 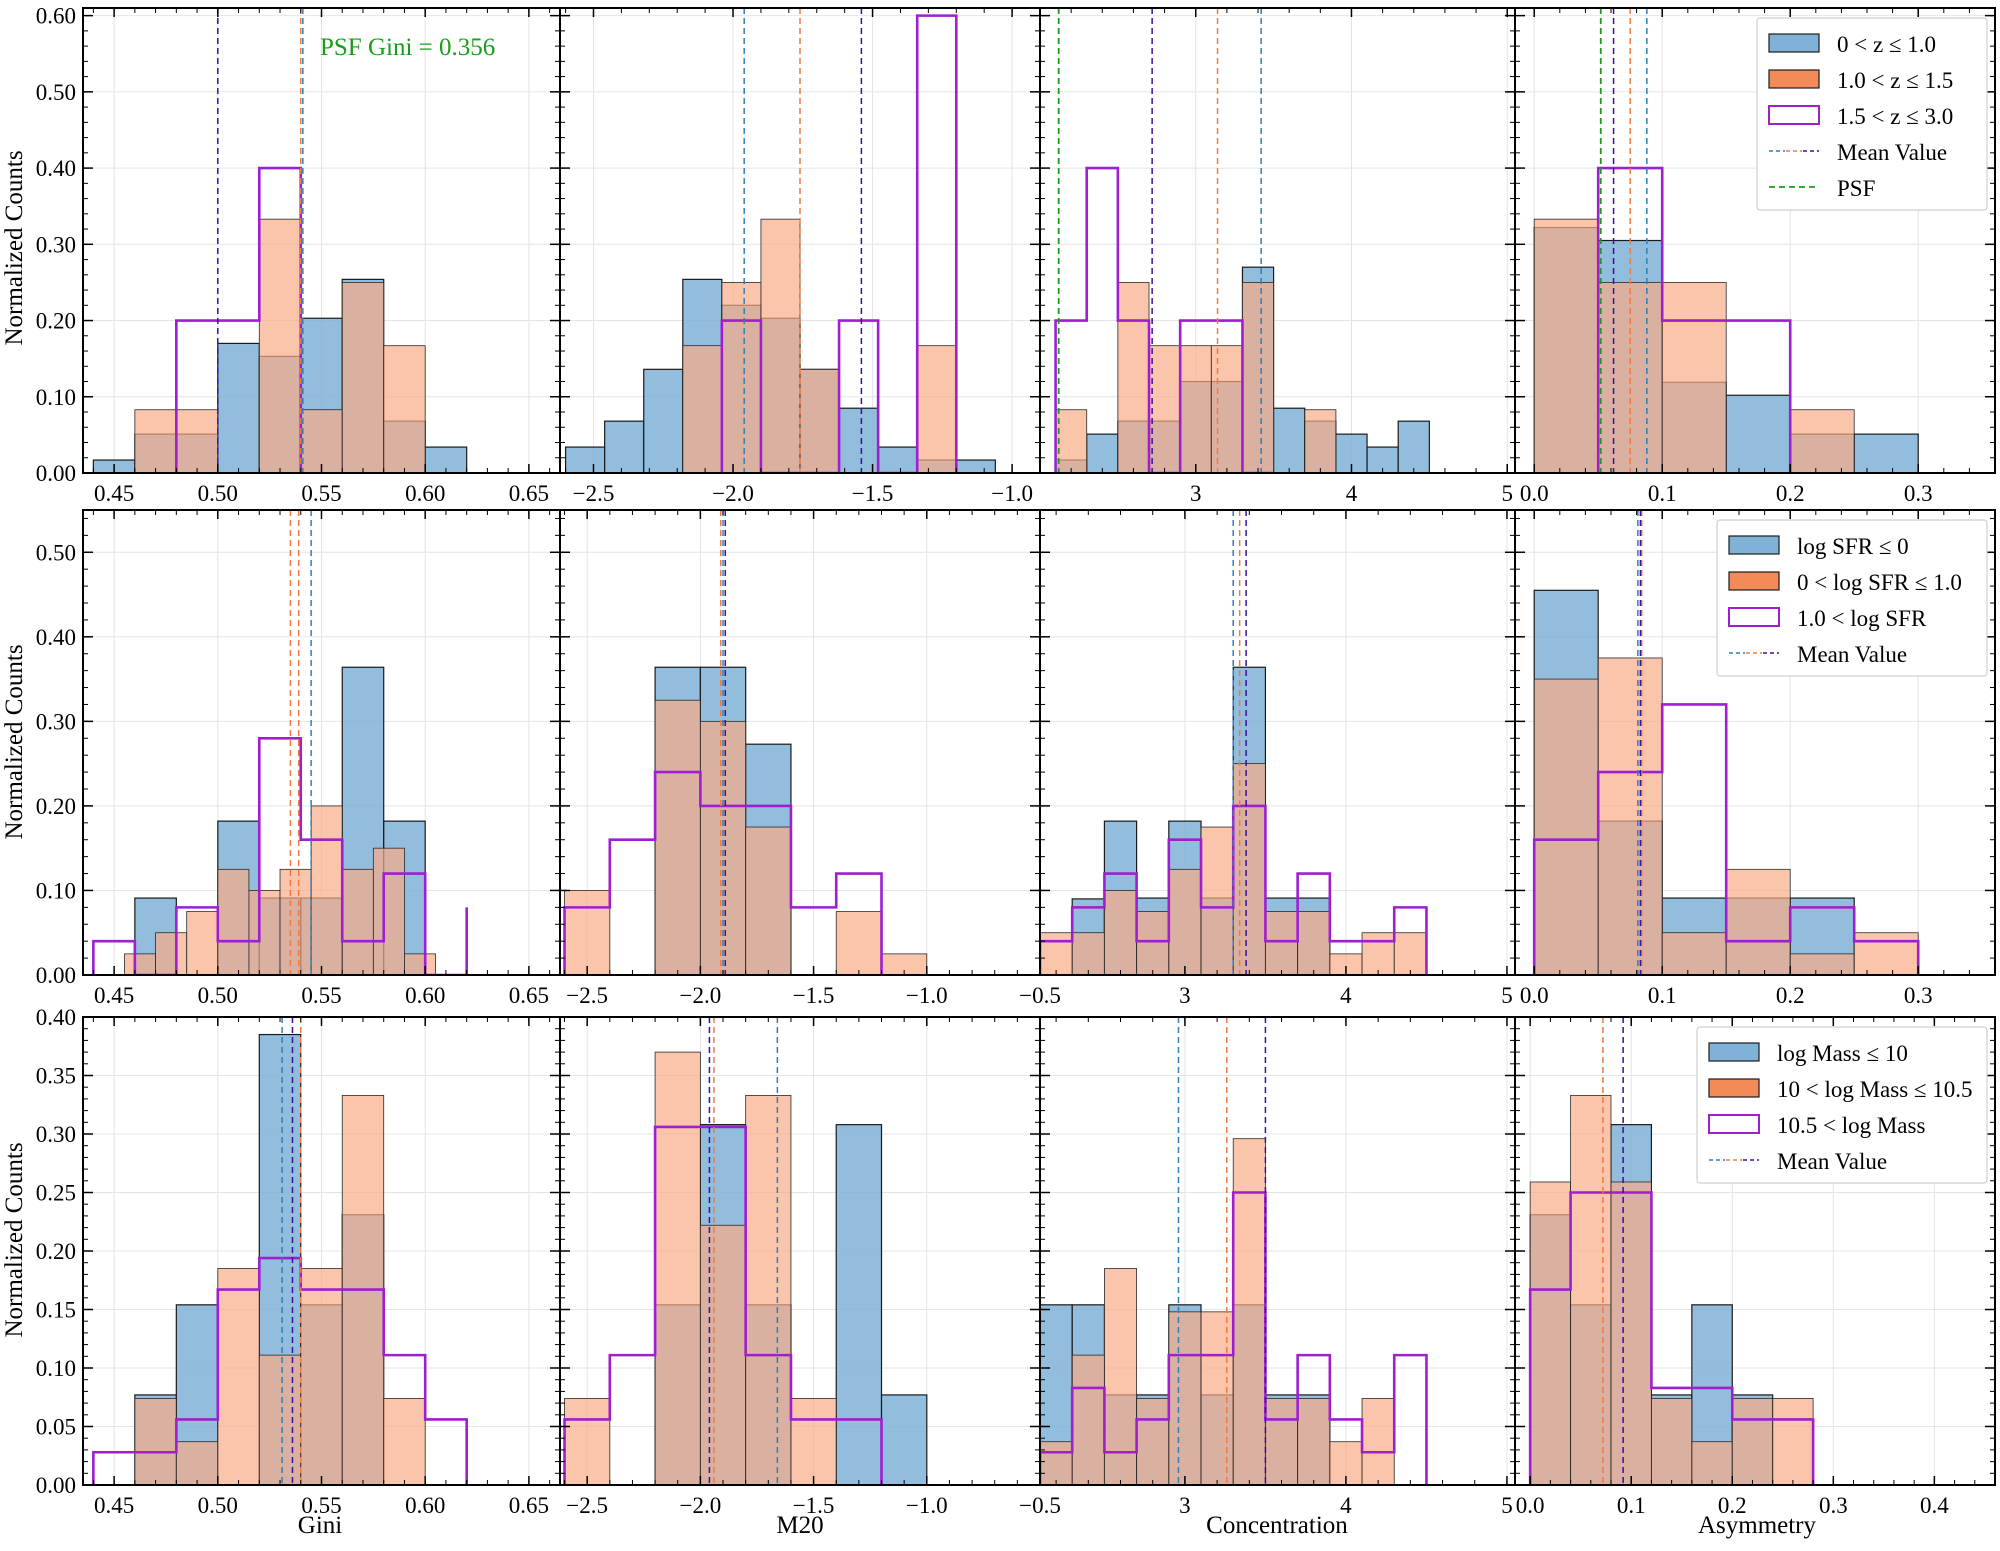 What do you see at coordinates (1856, 188) in the screenshot?
I see `legend-label: PSF` at bounding box center [1856, 188].